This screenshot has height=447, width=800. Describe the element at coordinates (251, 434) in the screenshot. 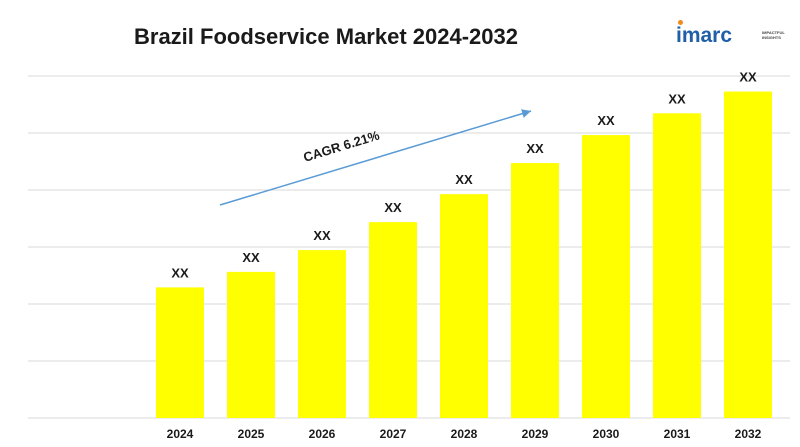

I see `x-tick-2025: 2025` at that location.